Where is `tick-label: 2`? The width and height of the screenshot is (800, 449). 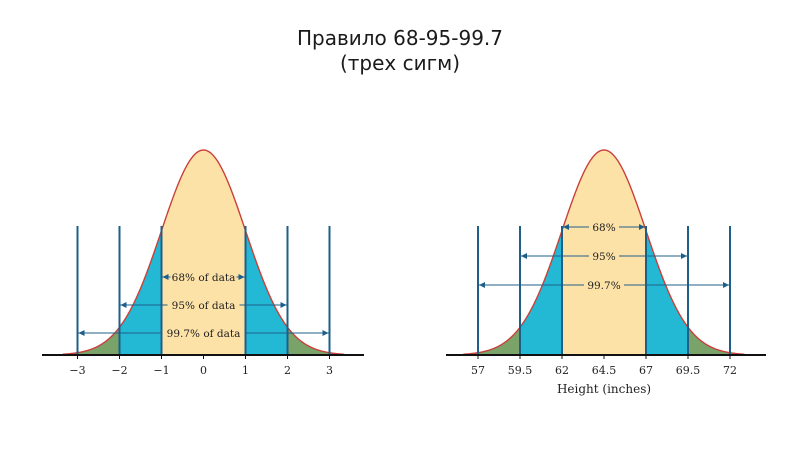
tick-label: 2 is located at coordinates (287, 370).